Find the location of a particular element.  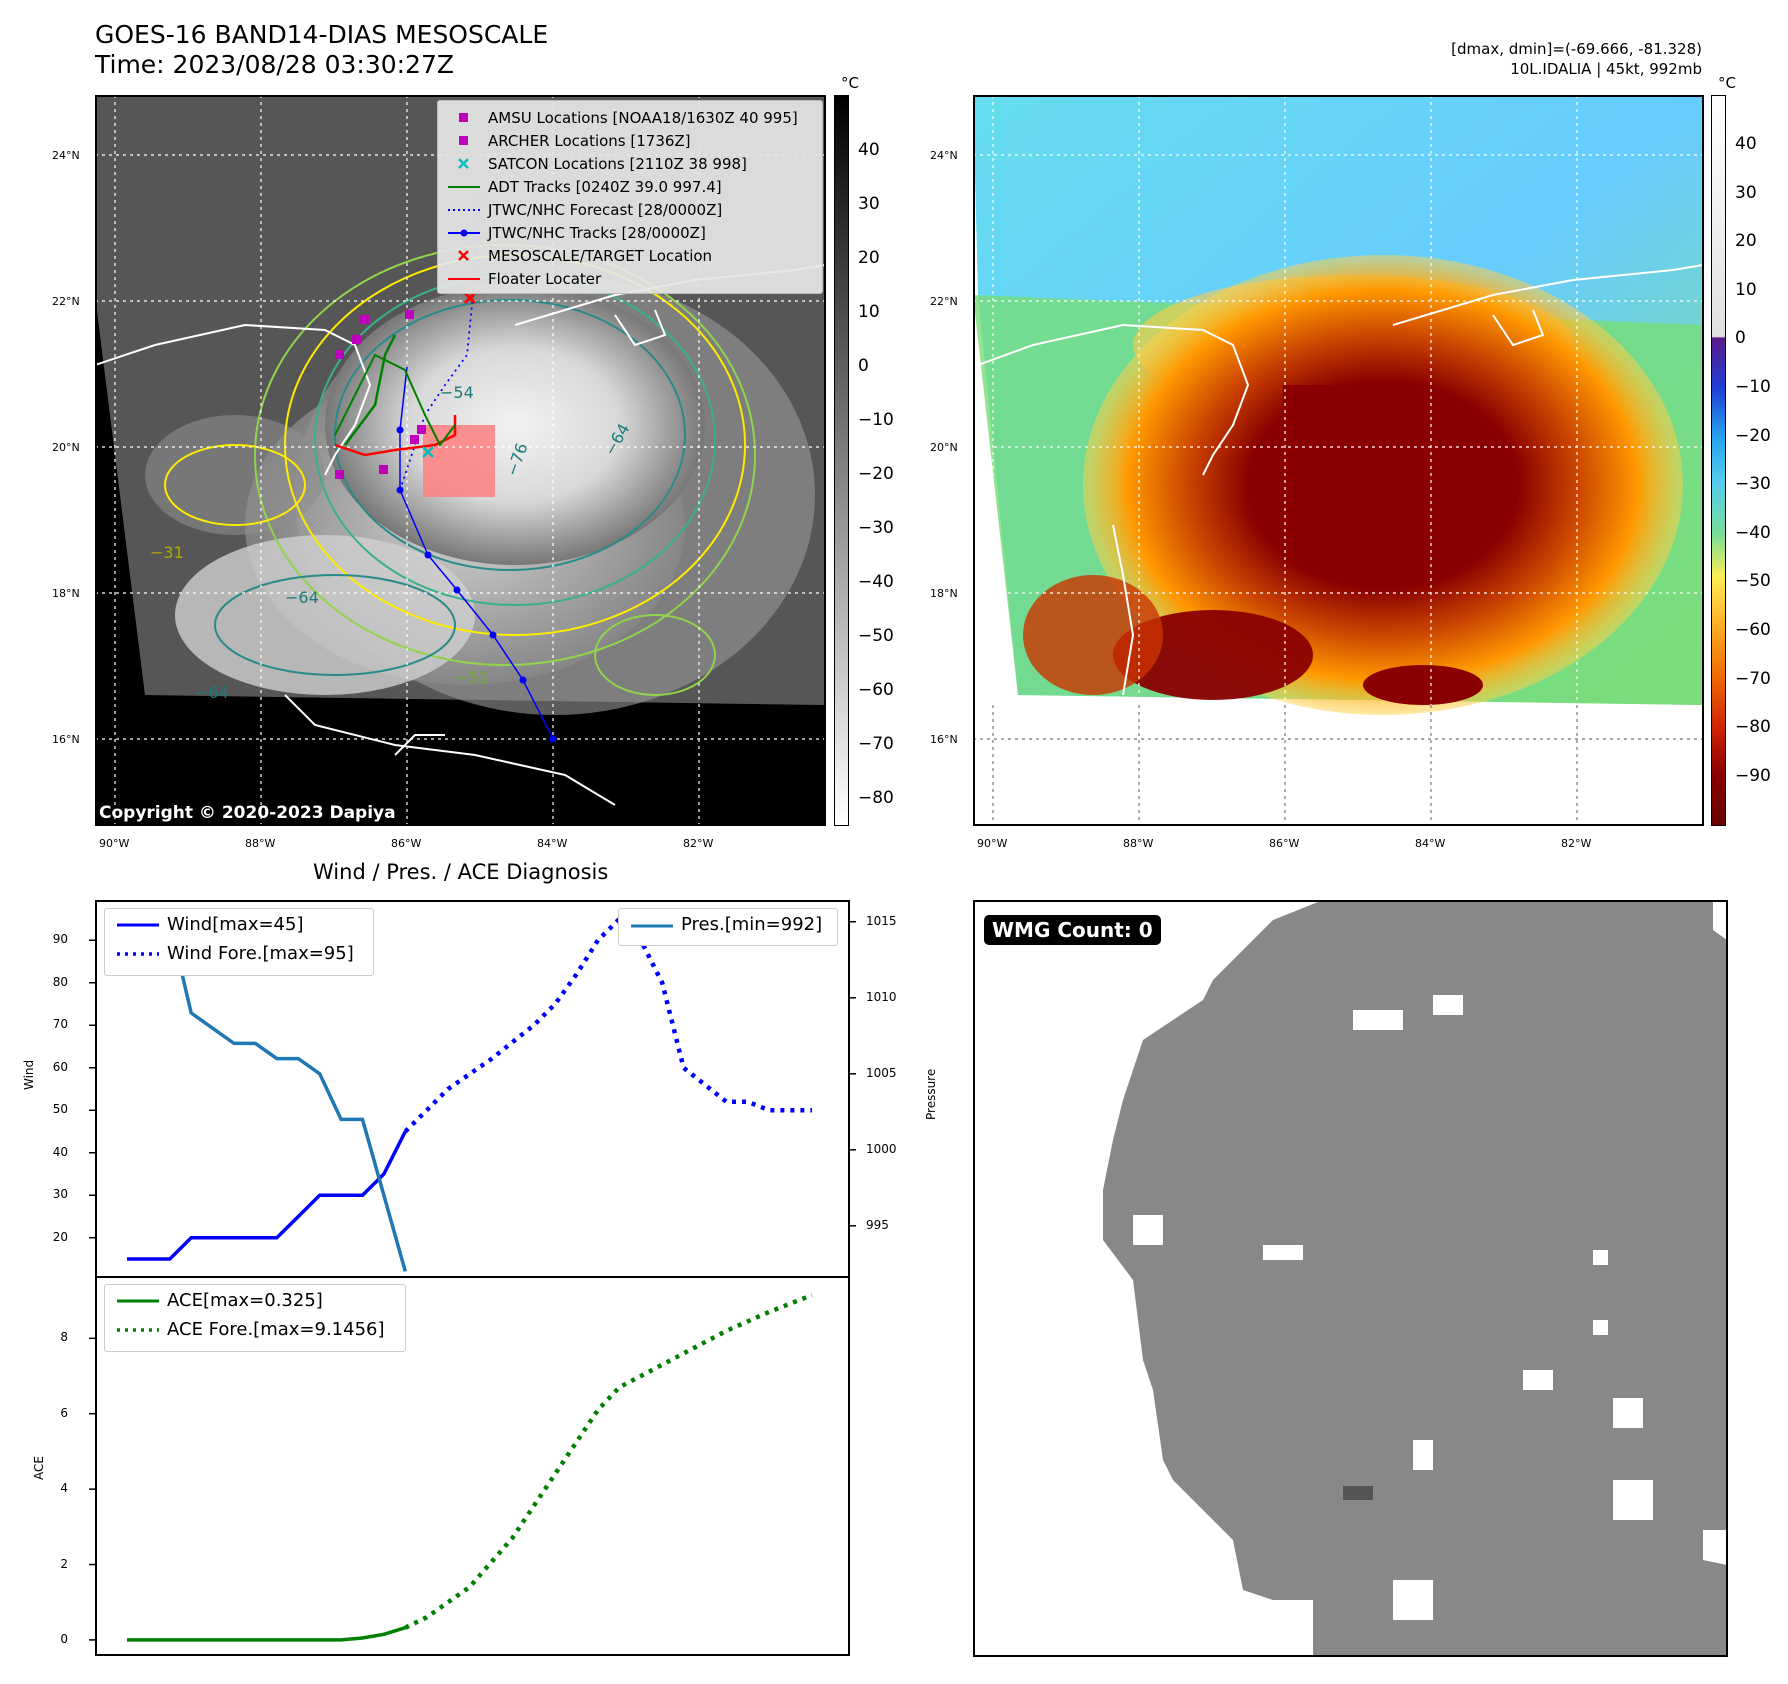

legend-marker-ace-fore is located at coordinates (138, 1330).